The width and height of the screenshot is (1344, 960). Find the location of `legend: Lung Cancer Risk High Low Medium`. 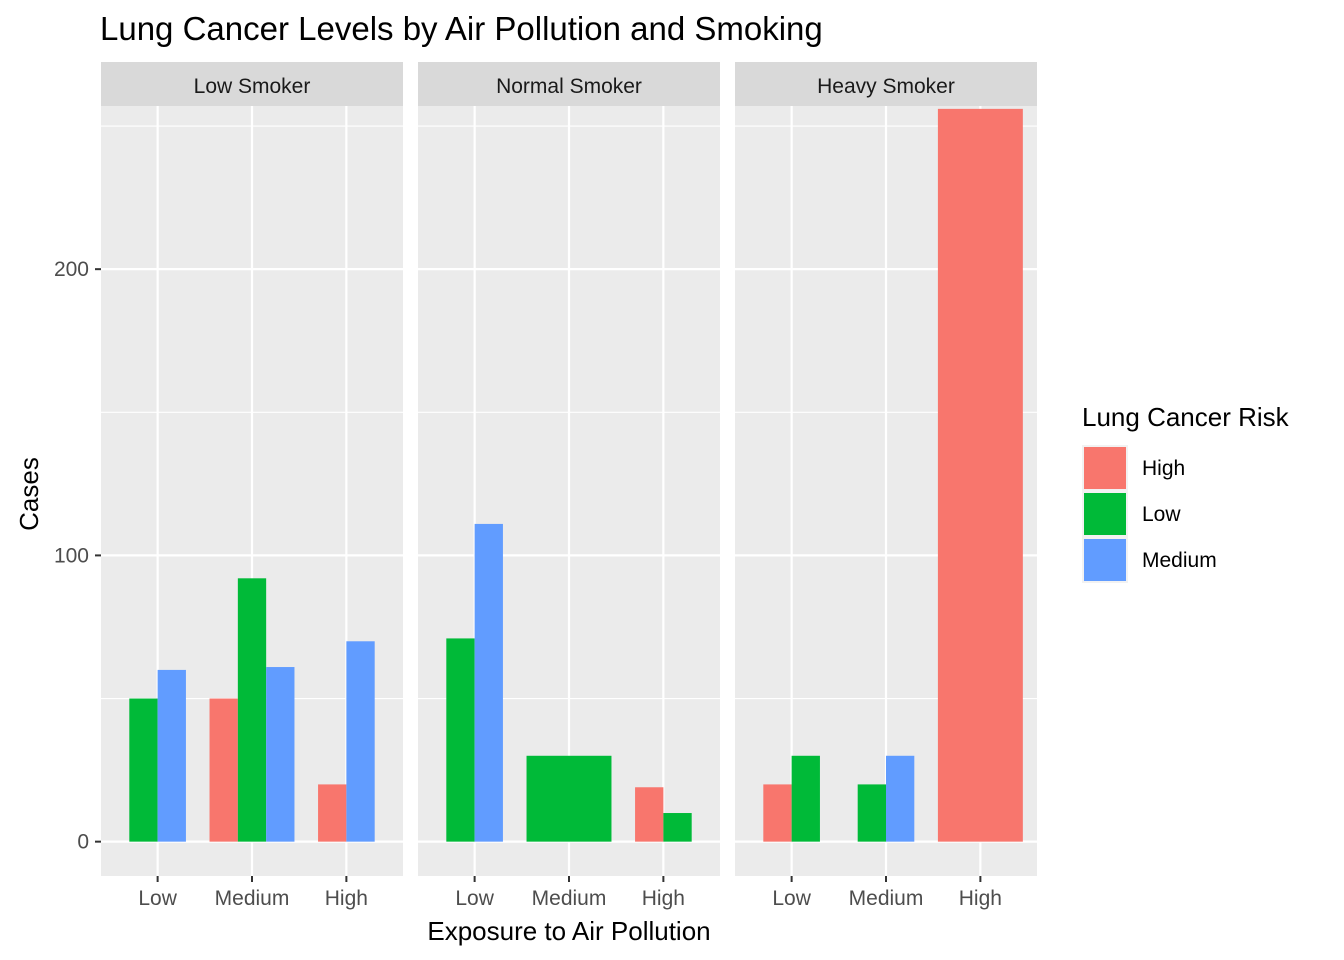

legend: Lung Cancer Risk High Low Medium is located at coordinates (1186, 492).